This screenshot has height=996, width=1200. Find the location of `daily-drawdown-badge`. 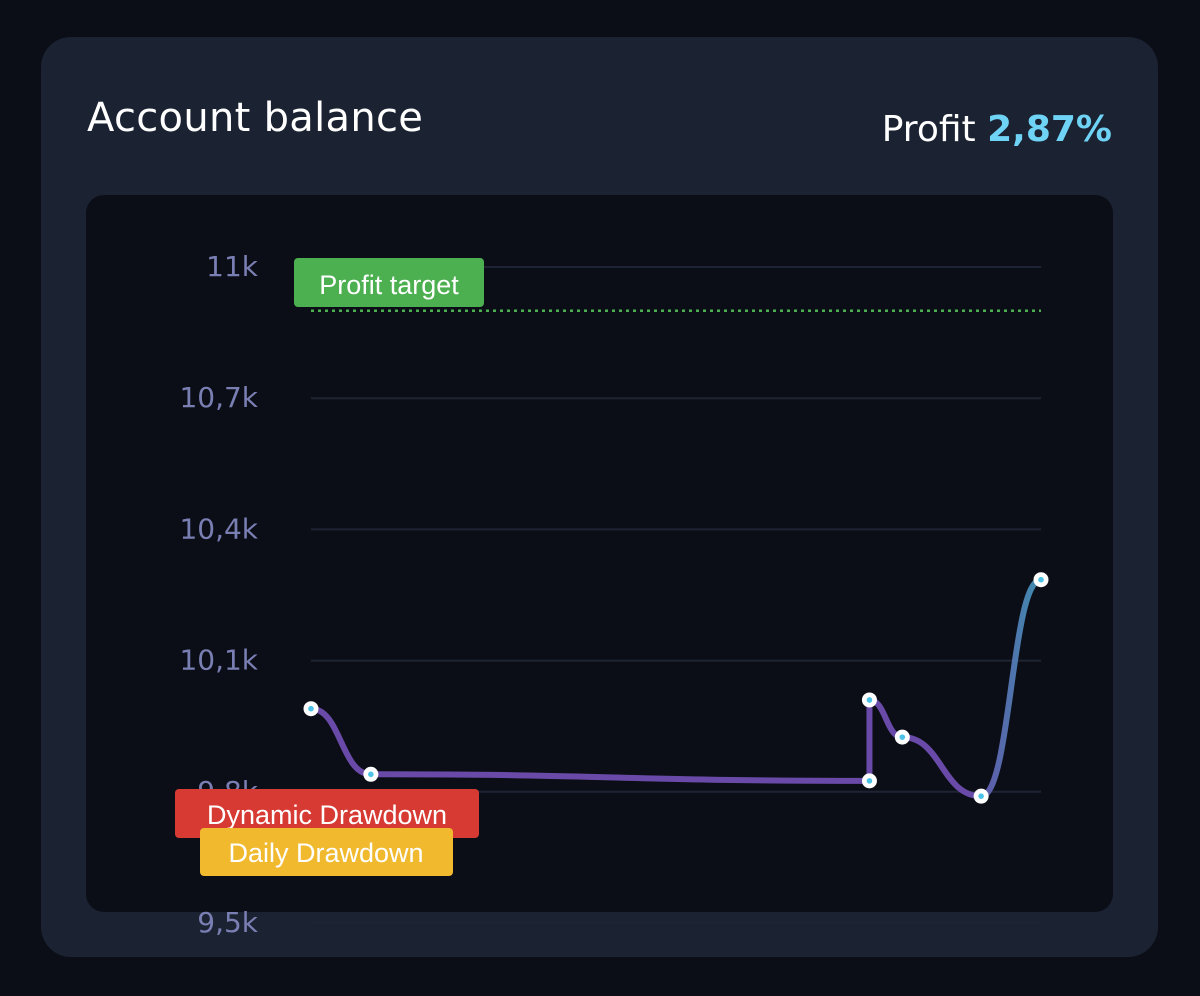

daily-drawdown-badge is located at coordinates (326, 852).